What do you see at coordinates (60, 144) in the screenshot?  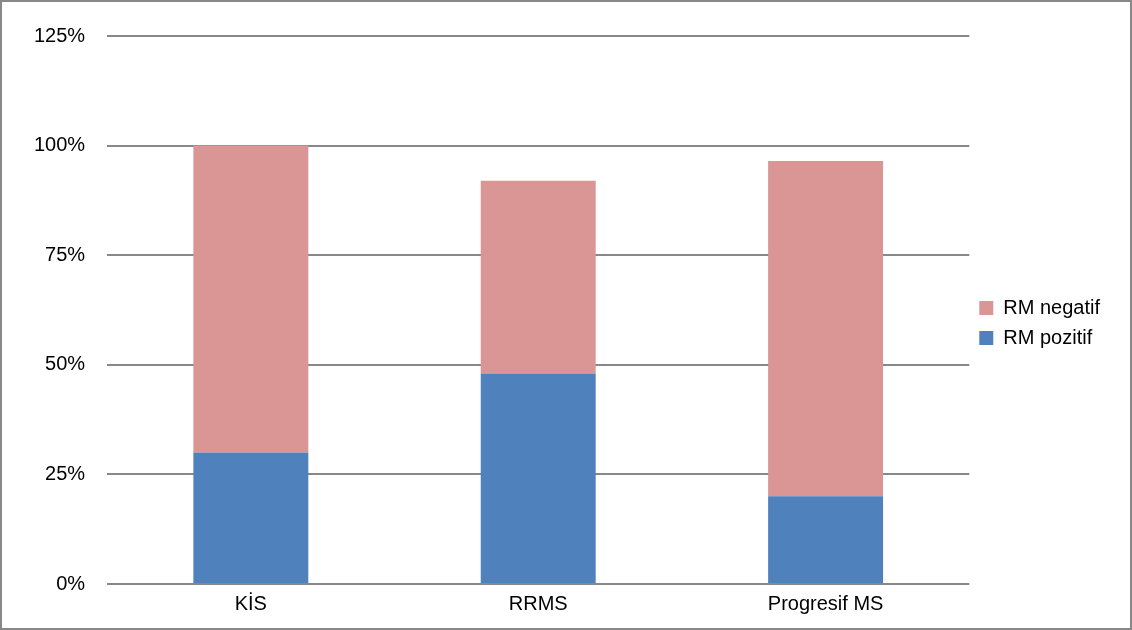 I see `y-tick-label: 100%` at bounding box center [60, 144].